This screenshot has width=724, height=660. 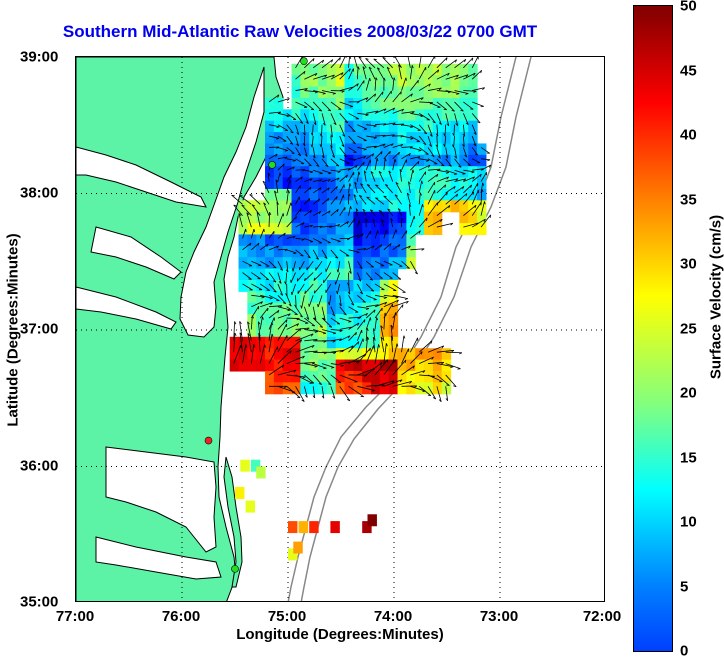 I want to click on y-axis-label: Latitude (Degrees:Minutes), so click(x=13, y=329).